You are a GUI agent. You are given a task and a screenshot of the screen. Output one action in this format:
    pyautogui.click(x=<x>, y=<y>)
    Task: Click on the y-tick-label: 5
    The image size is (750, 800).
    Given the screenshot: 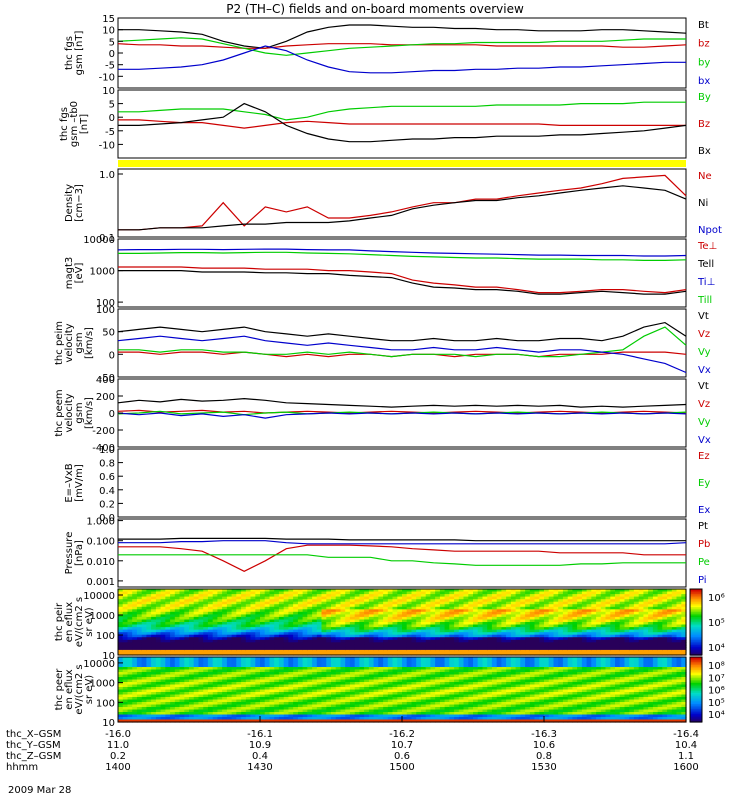 What is the action you would take?
    pyautogui.click(x=112, y=42)
    